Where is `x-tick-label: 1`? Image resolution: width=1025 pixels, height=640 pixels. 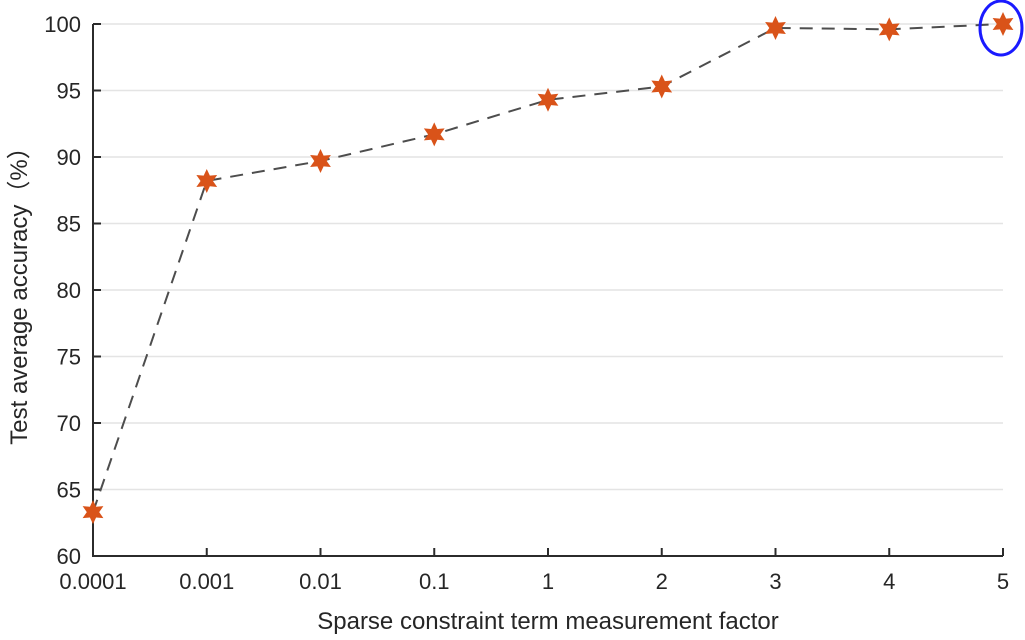 x-tick-label: 1 is located at coordinates (548, 581).